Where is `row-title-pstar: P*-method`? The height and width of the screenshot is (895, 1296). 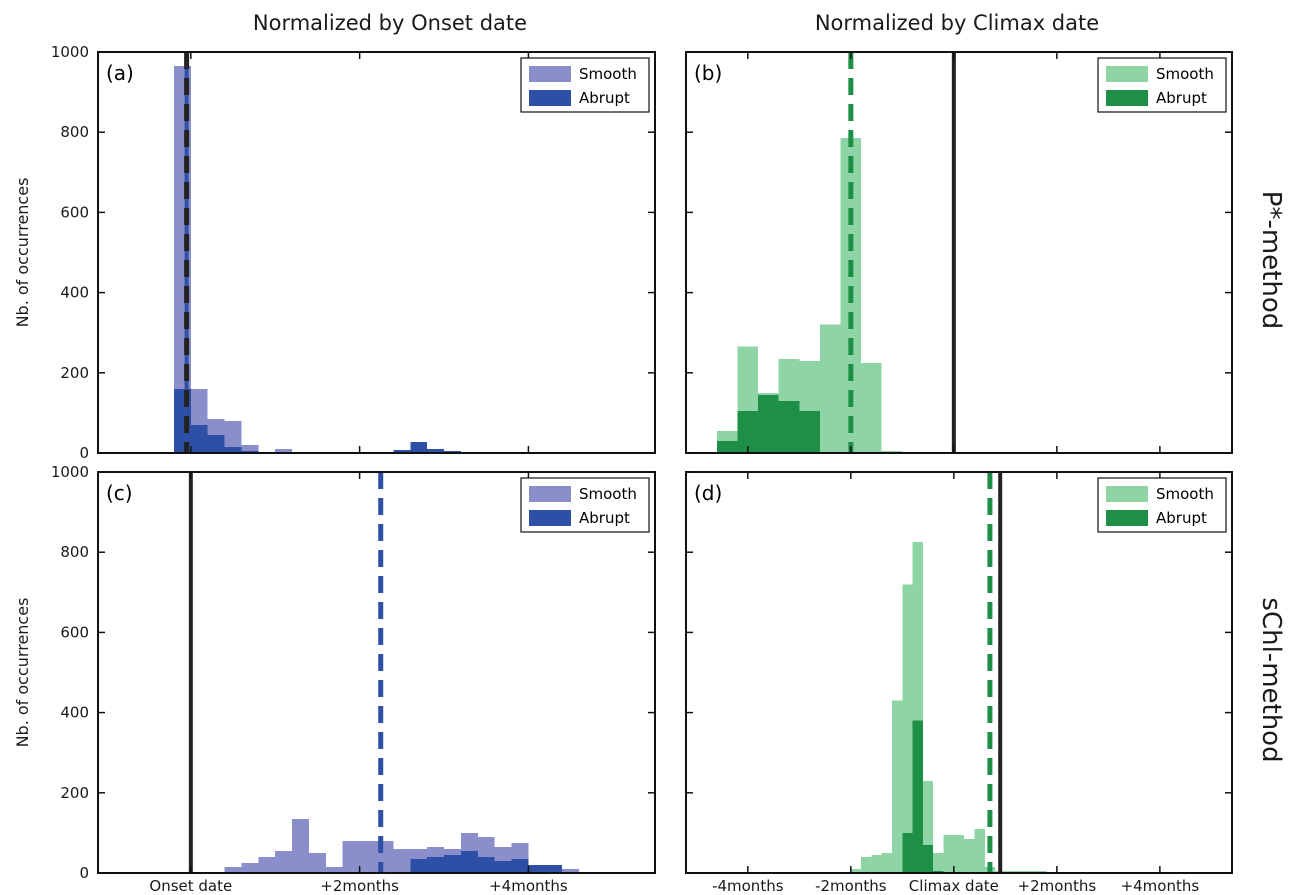
row-title-pstar: P*-method is located at coordinates (1271, 260).